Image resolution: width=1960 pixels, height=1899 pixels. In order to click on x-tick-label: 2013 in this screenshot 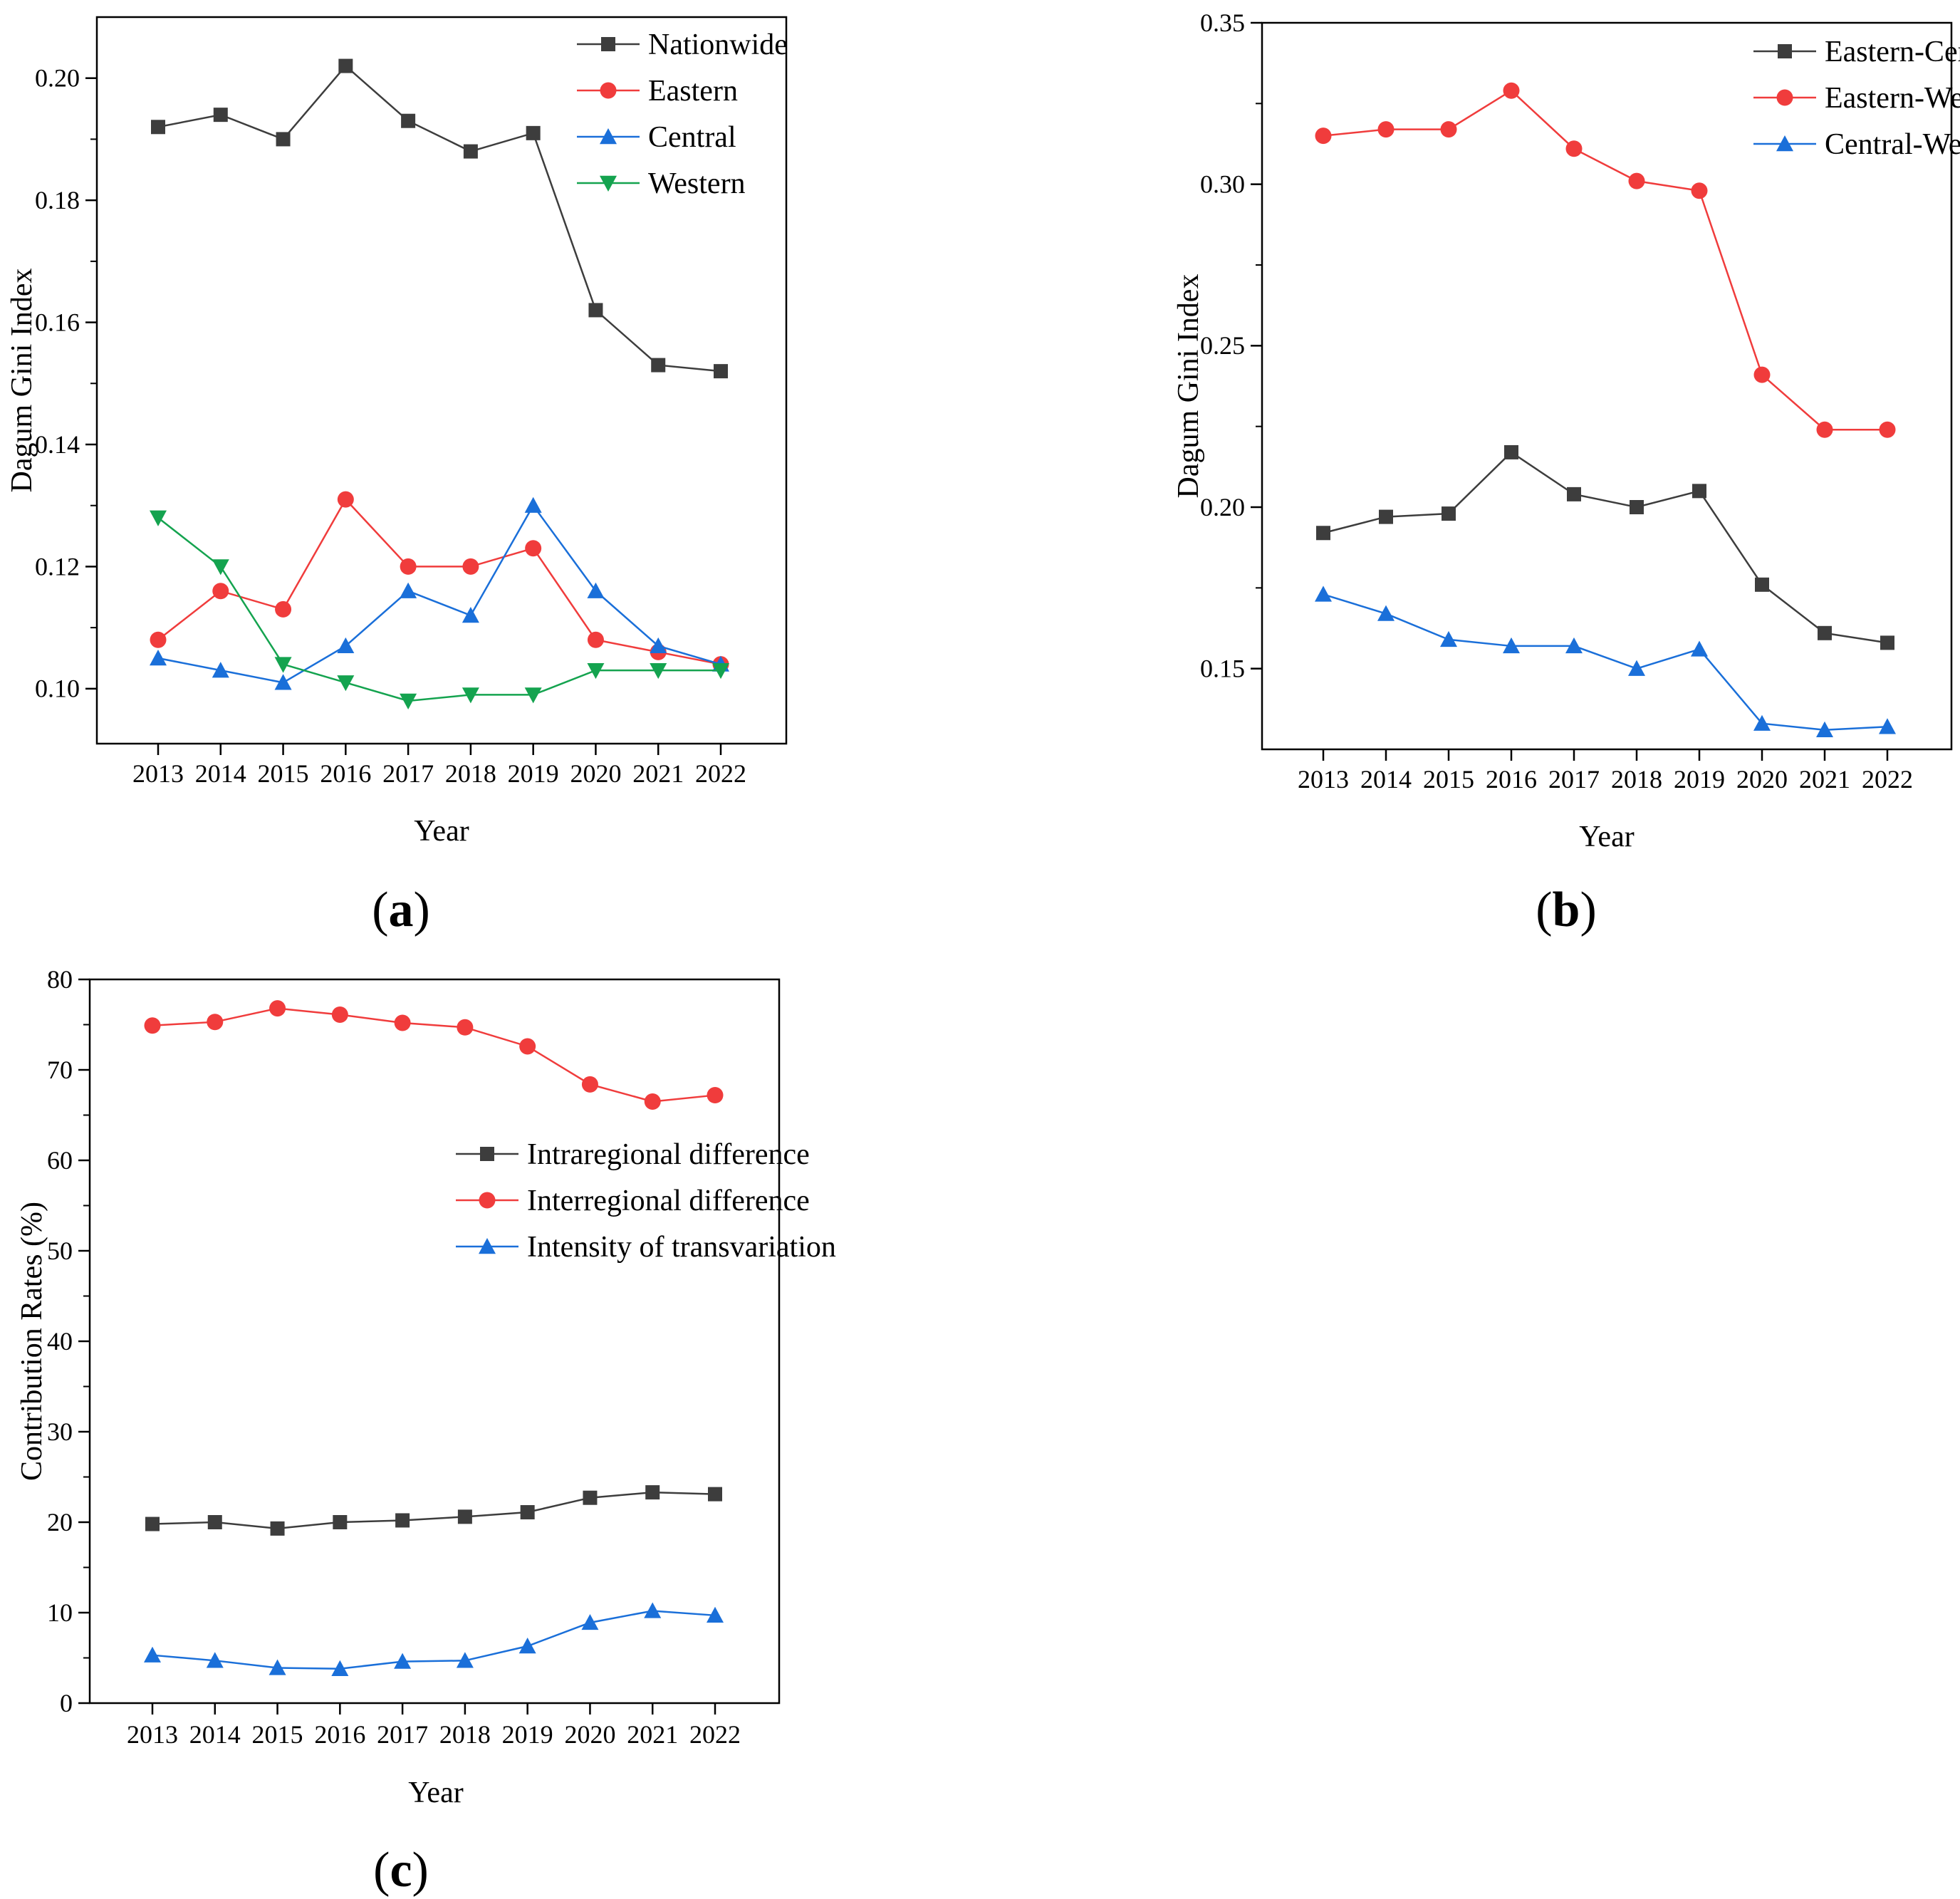, I will do `click(158, 773)`.